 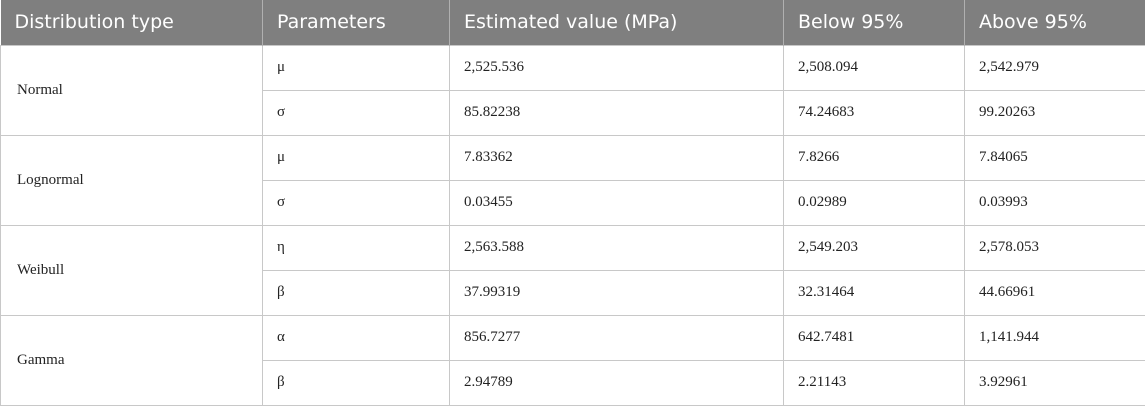 What do you see at coordinates (1054, 67) in the screenshot?
I see `above-95-cell: 2,542.979` at bounding box center [1054, 67].